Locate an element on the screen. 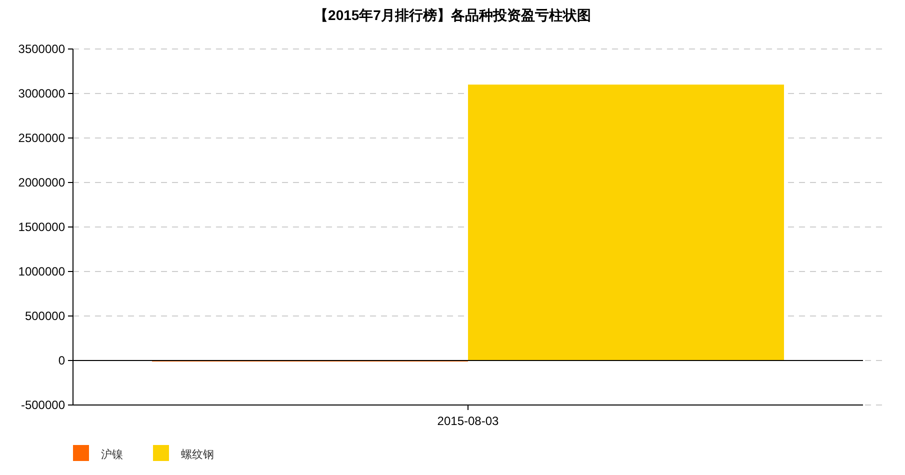  y-tick-label: 2000000 is located at coordinates (42, 183).